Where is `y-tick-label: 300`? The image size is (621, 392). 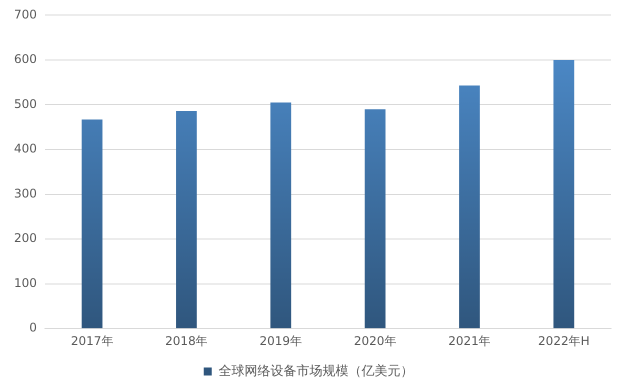
y-tick-label: 300 is located at coordinates (25, 193).